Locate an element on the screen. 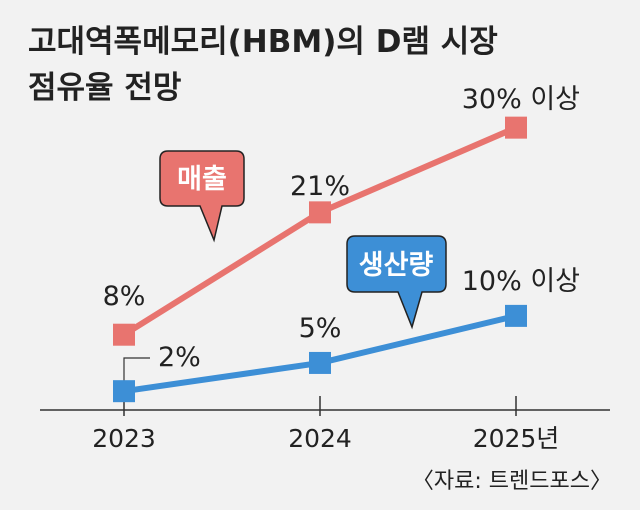  x-tick-label: 2023 is located at coordinates (124, 438).